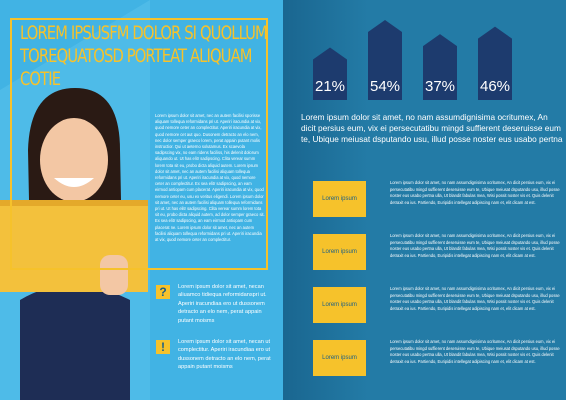 The image size is (566, 400). What do you see at coordinates (495, 86) in the screenshot?
I see `stat-label: 46%` at bounding box center [495, 86].